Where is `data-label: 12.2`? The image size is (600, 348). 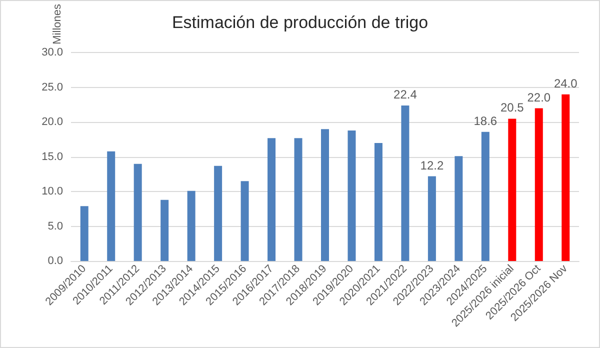 data-label: 12.2 is located at coordinates (432, 165).